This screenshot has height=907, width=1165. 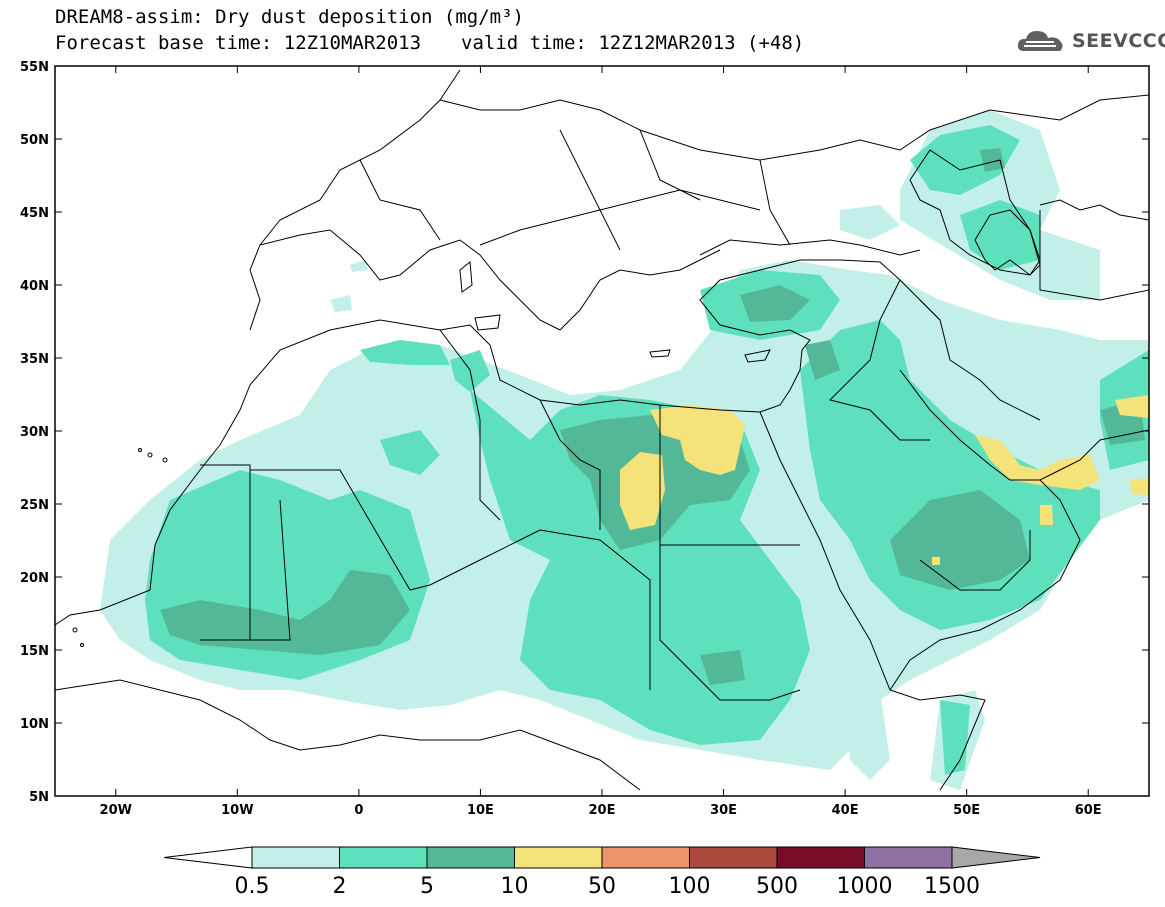 What do you see at coordinates (34, 432) in the screenshot?
I see `lat-tick-label: 30N` at bounding box center [34, 432].